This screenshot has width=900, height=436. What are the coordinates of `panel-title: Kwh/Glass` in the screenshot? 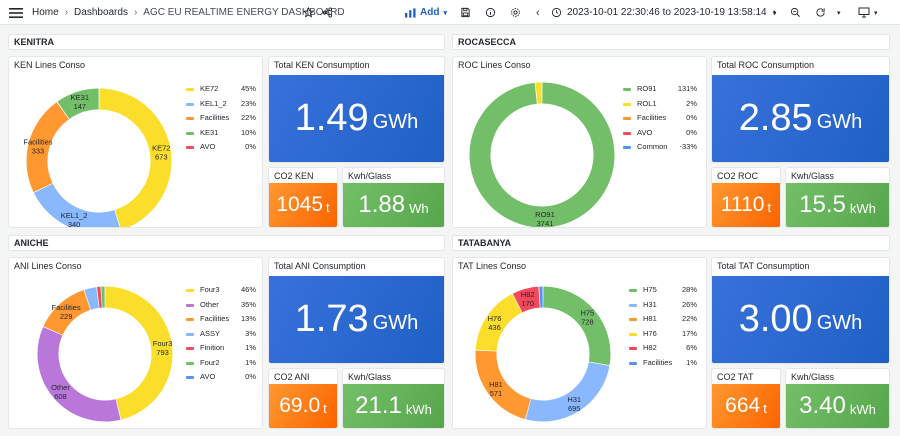 It's located at (813, 377).